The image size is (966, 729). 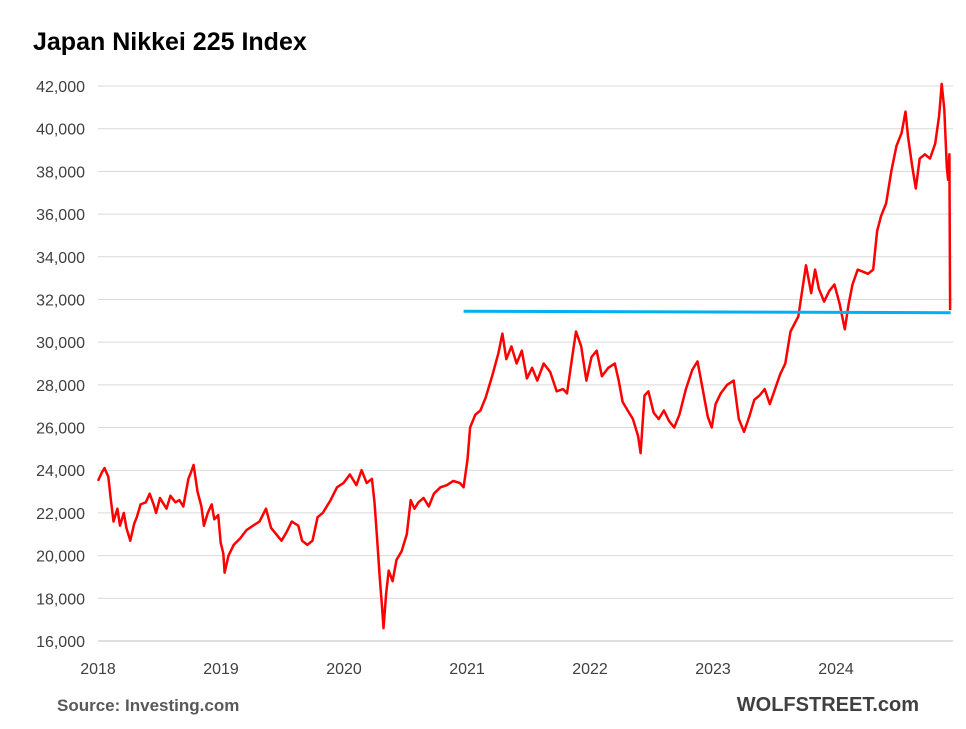 What do you see at coordinates (60, 557) in the screenshot?
I see `y-tick-label: 20,000` at bounding box center [60, 557].